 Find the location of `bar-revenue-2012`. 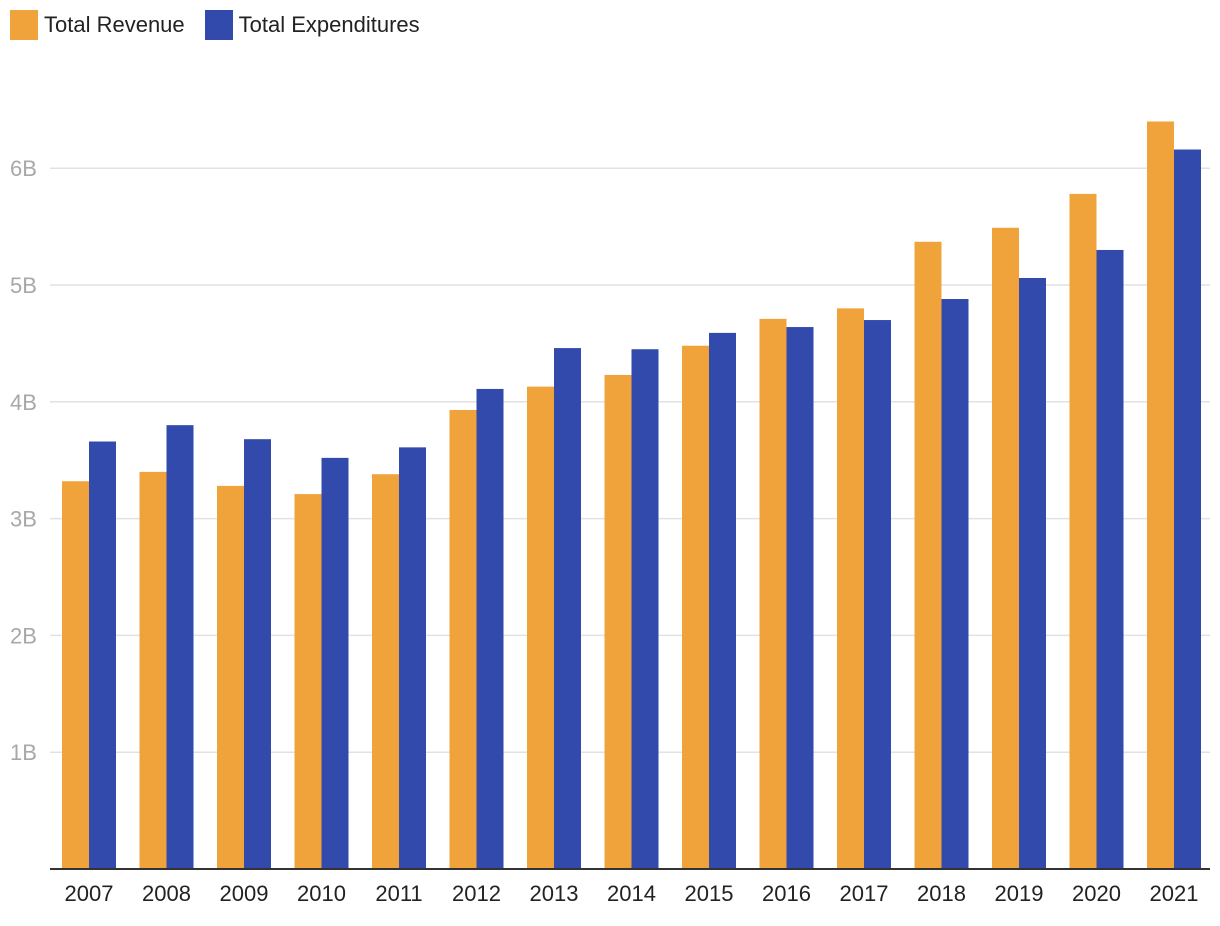

bar-revenue-2012 is located at coordinates (463, 639).